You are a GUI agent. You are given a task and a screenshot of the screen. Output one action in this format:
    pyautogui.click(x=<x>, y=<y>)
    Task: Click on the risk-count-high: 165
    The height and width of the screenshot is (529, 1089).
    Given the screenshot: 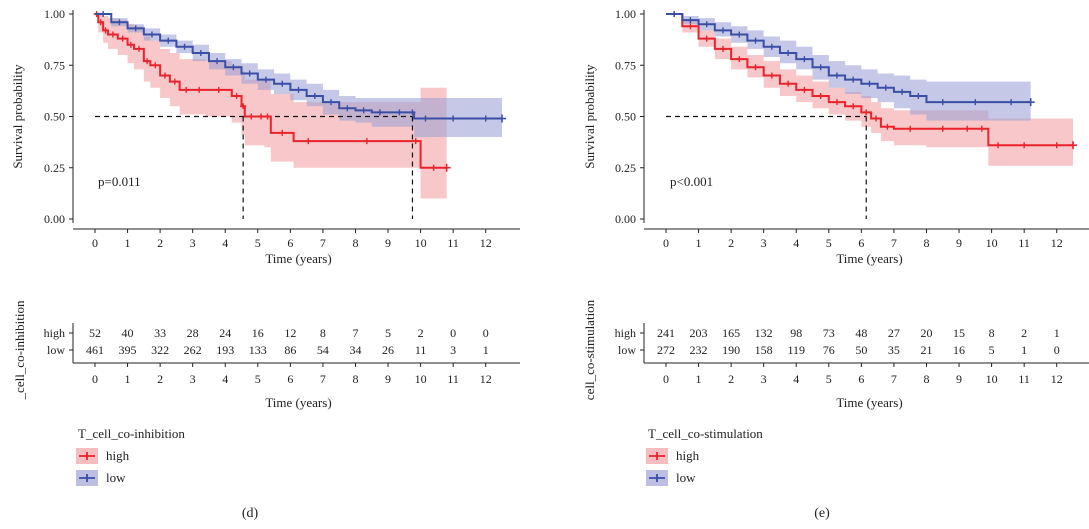 What is the action you would take?
    pyautogui.click(x=731, y=333)
    